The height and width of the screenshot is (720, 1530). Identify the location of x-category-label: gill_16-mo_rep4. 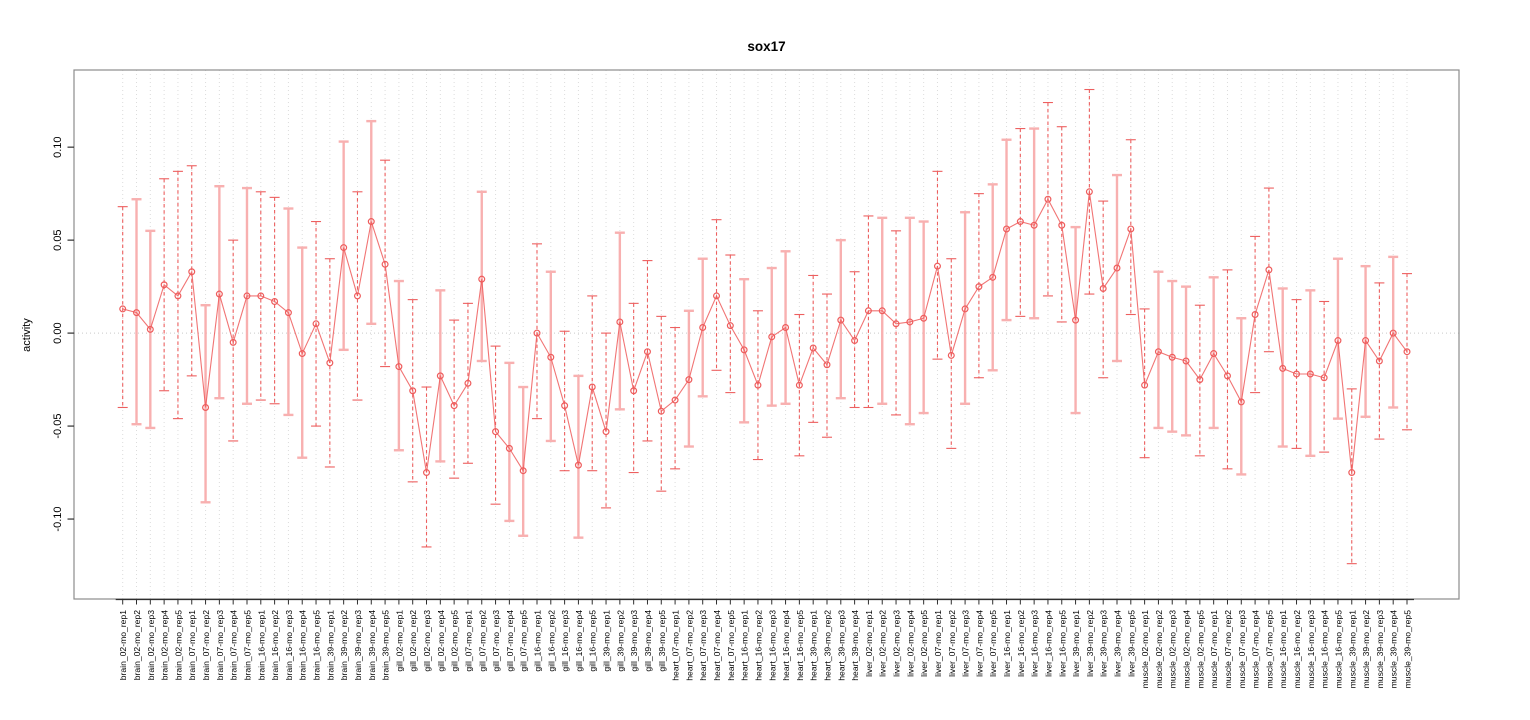
(579, 641).